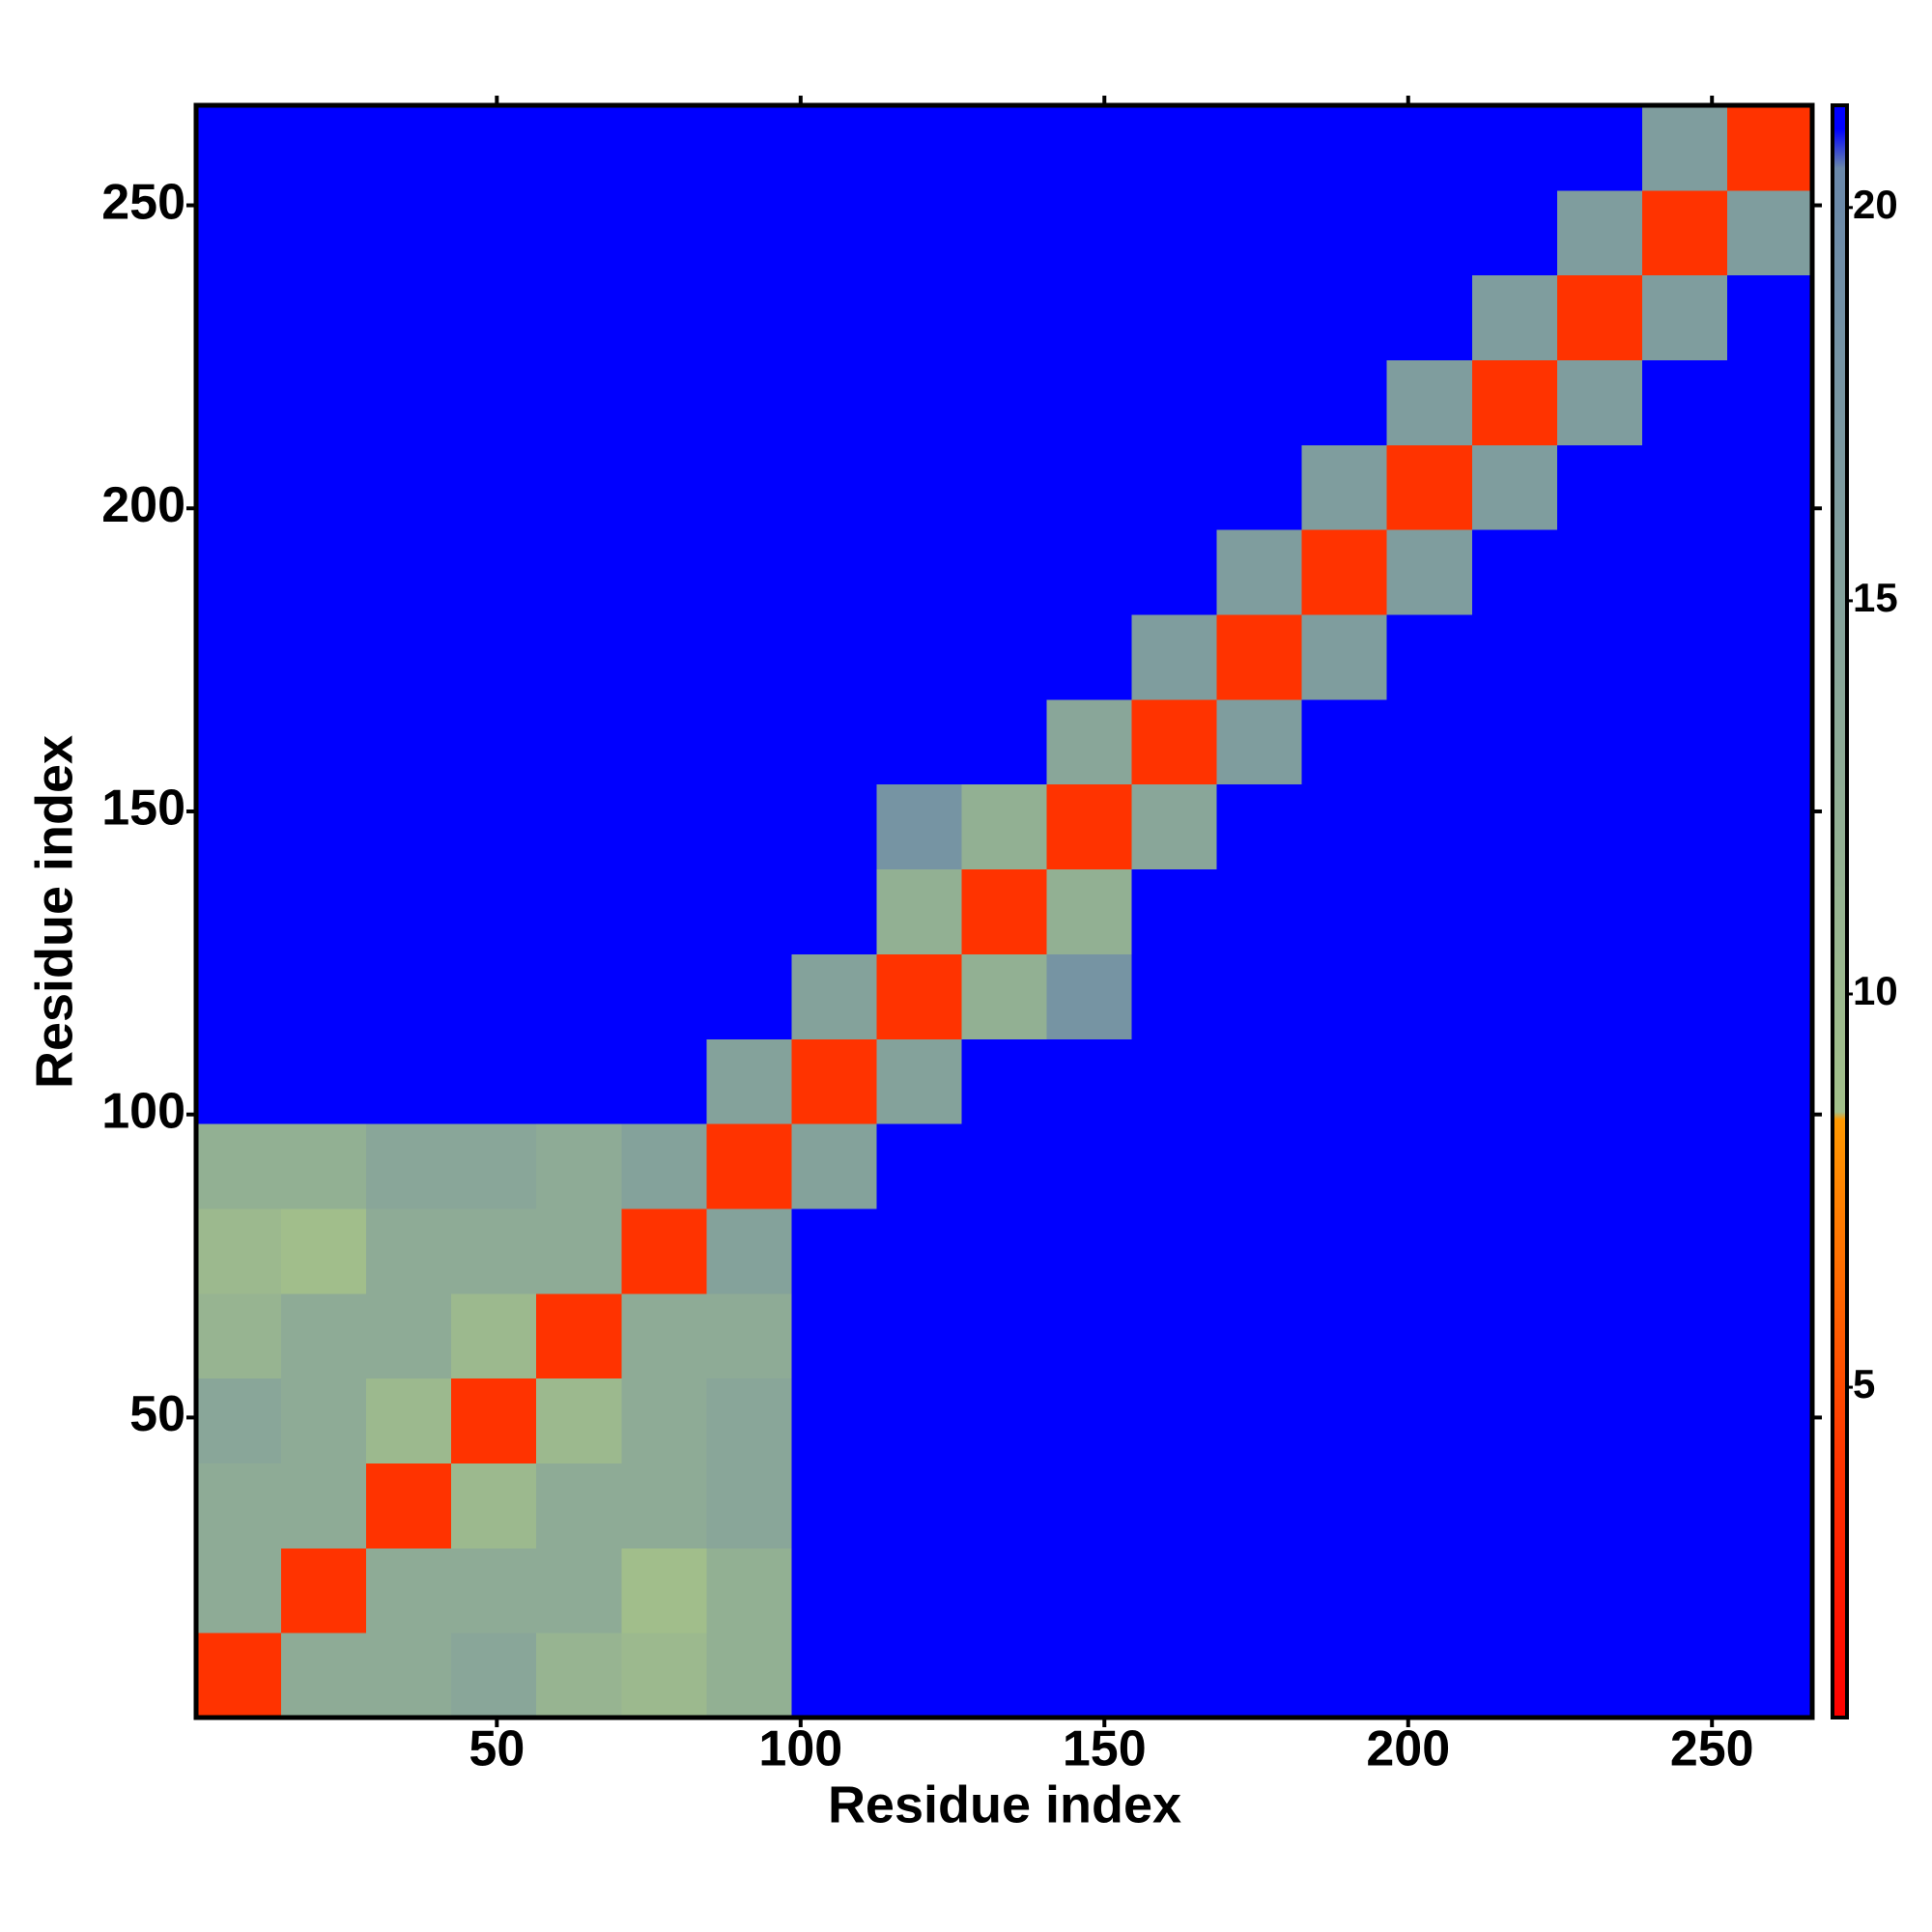  Describe the element at coordinates (1875, 990) in the screenshot. I see `colorbar-tick-label: 10` at that location.